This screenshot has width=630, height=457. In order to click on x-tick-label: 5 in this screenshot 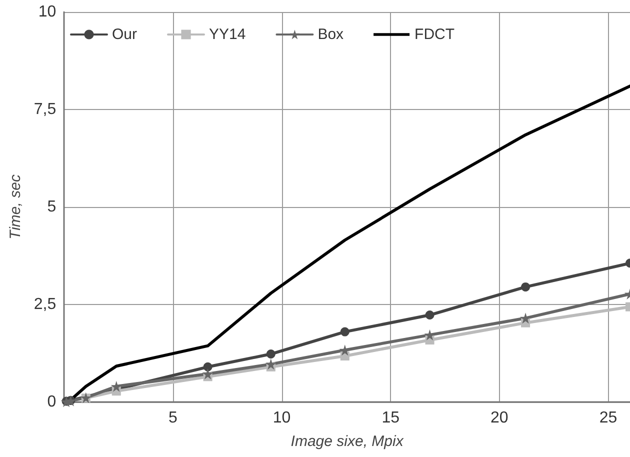, I will do `click(173, 418)`.